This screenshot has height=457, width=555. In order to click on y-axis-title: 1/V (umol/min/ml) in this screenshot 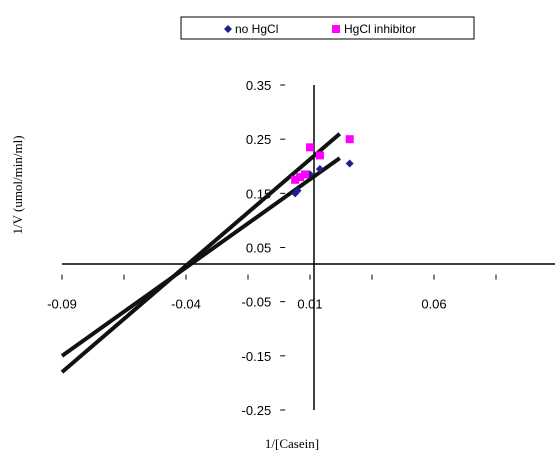, I will do `click(17, 184)`.